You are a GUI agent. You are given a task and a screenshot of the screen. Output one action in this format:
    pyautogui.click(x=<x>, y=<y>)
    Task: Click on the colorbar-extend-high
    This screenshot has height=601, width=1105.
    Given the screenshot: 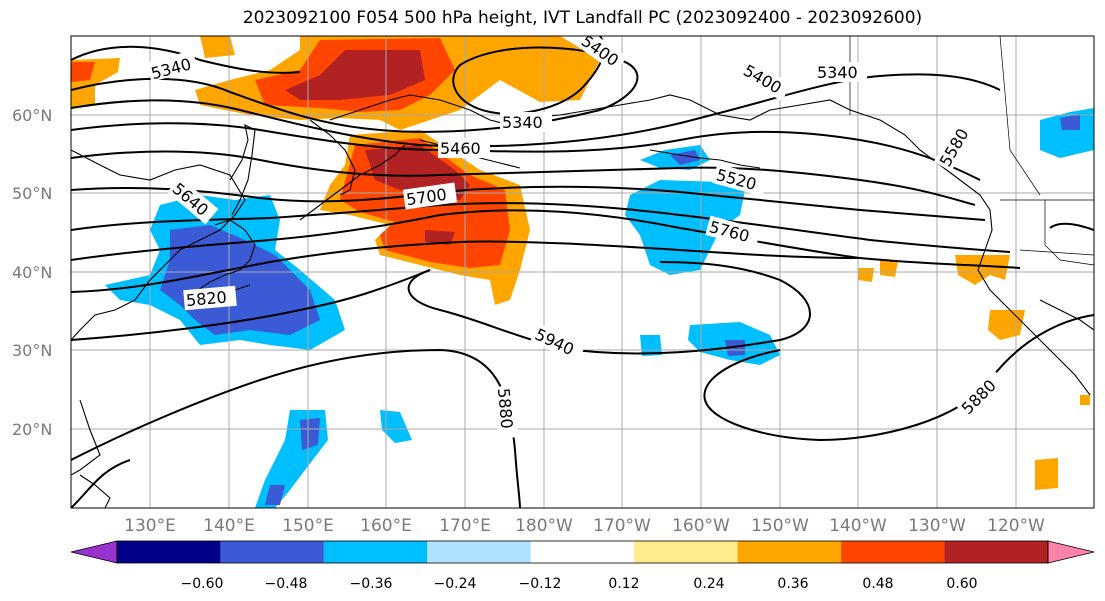 What is the action you would take?
    pyautogui.click(x=1071, y=552)
    